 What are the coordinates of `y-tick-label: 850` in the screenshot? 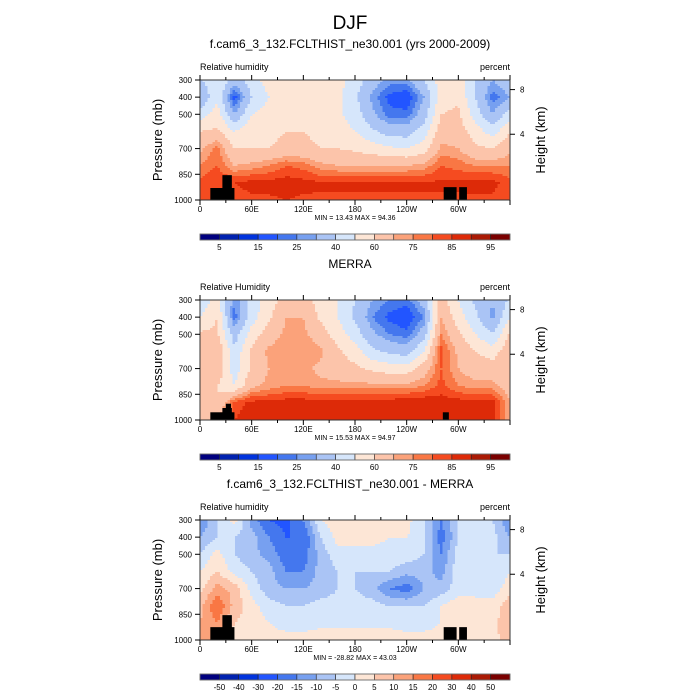 It's located at (186, 394).